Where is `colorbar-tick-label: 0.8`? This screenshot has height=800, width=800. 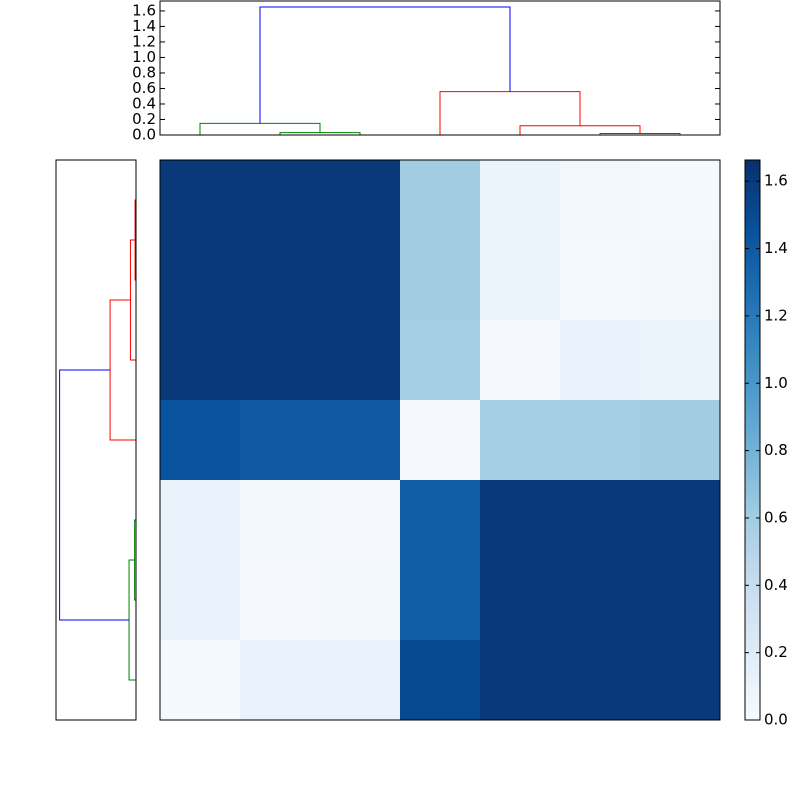 colorbar-tick-label: 0.8 is located at coordinates (776, 450).